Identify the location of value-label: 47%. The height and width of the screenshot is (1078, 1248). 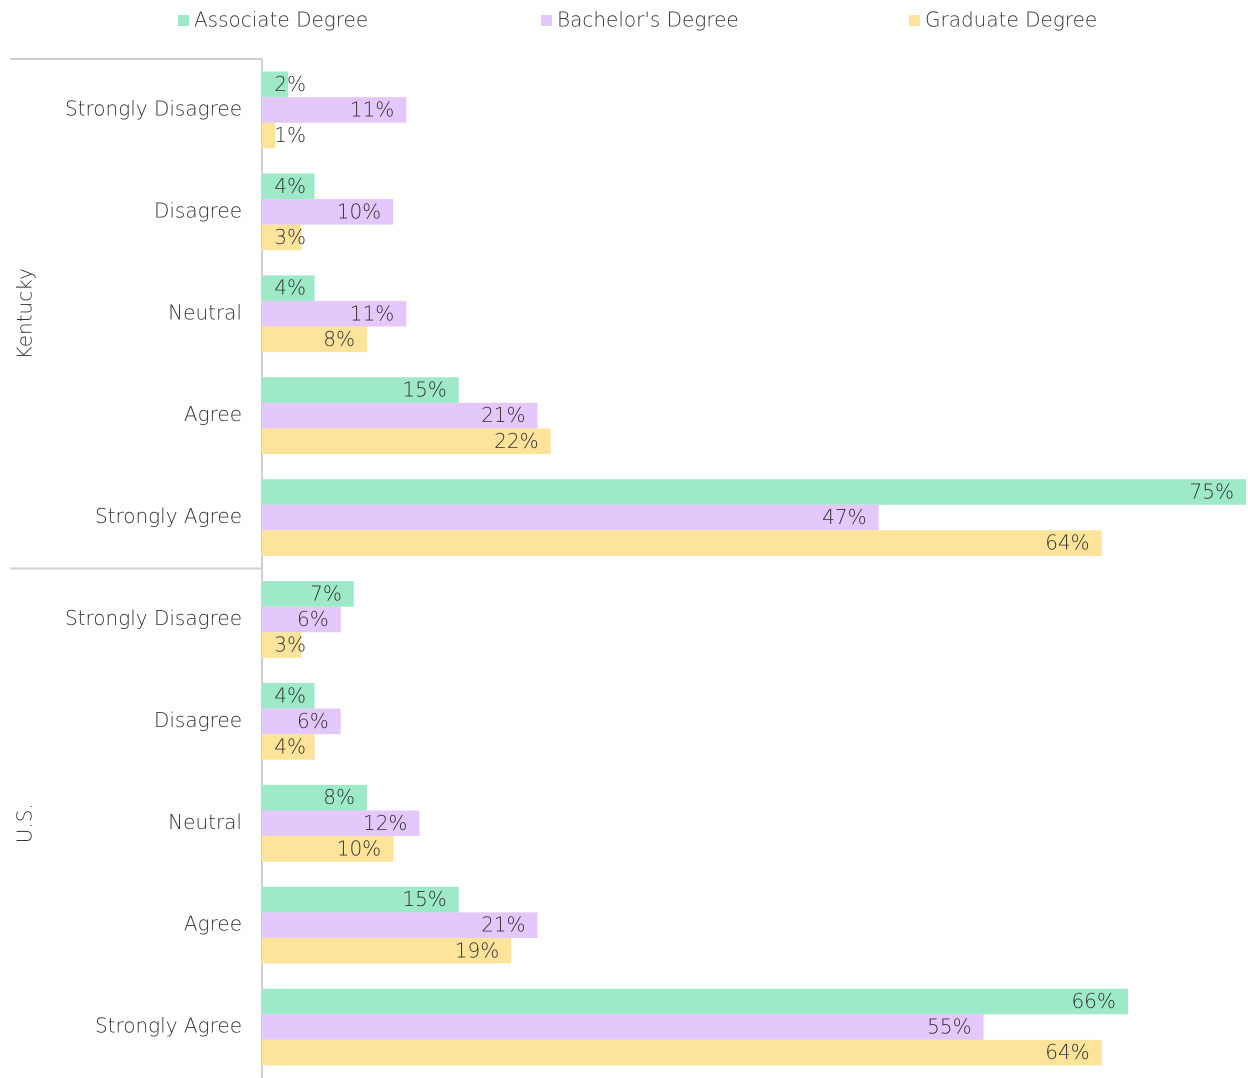
(844, 517).